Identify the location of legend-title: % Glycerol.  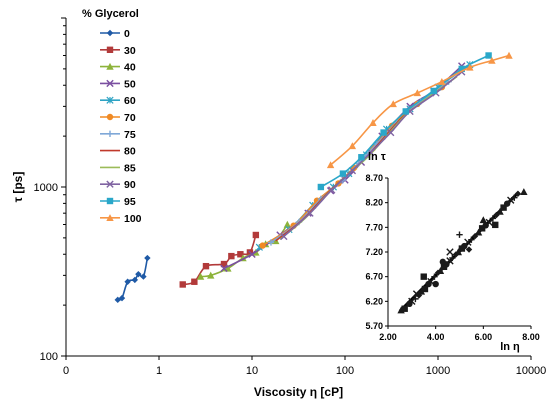
(110, 14).